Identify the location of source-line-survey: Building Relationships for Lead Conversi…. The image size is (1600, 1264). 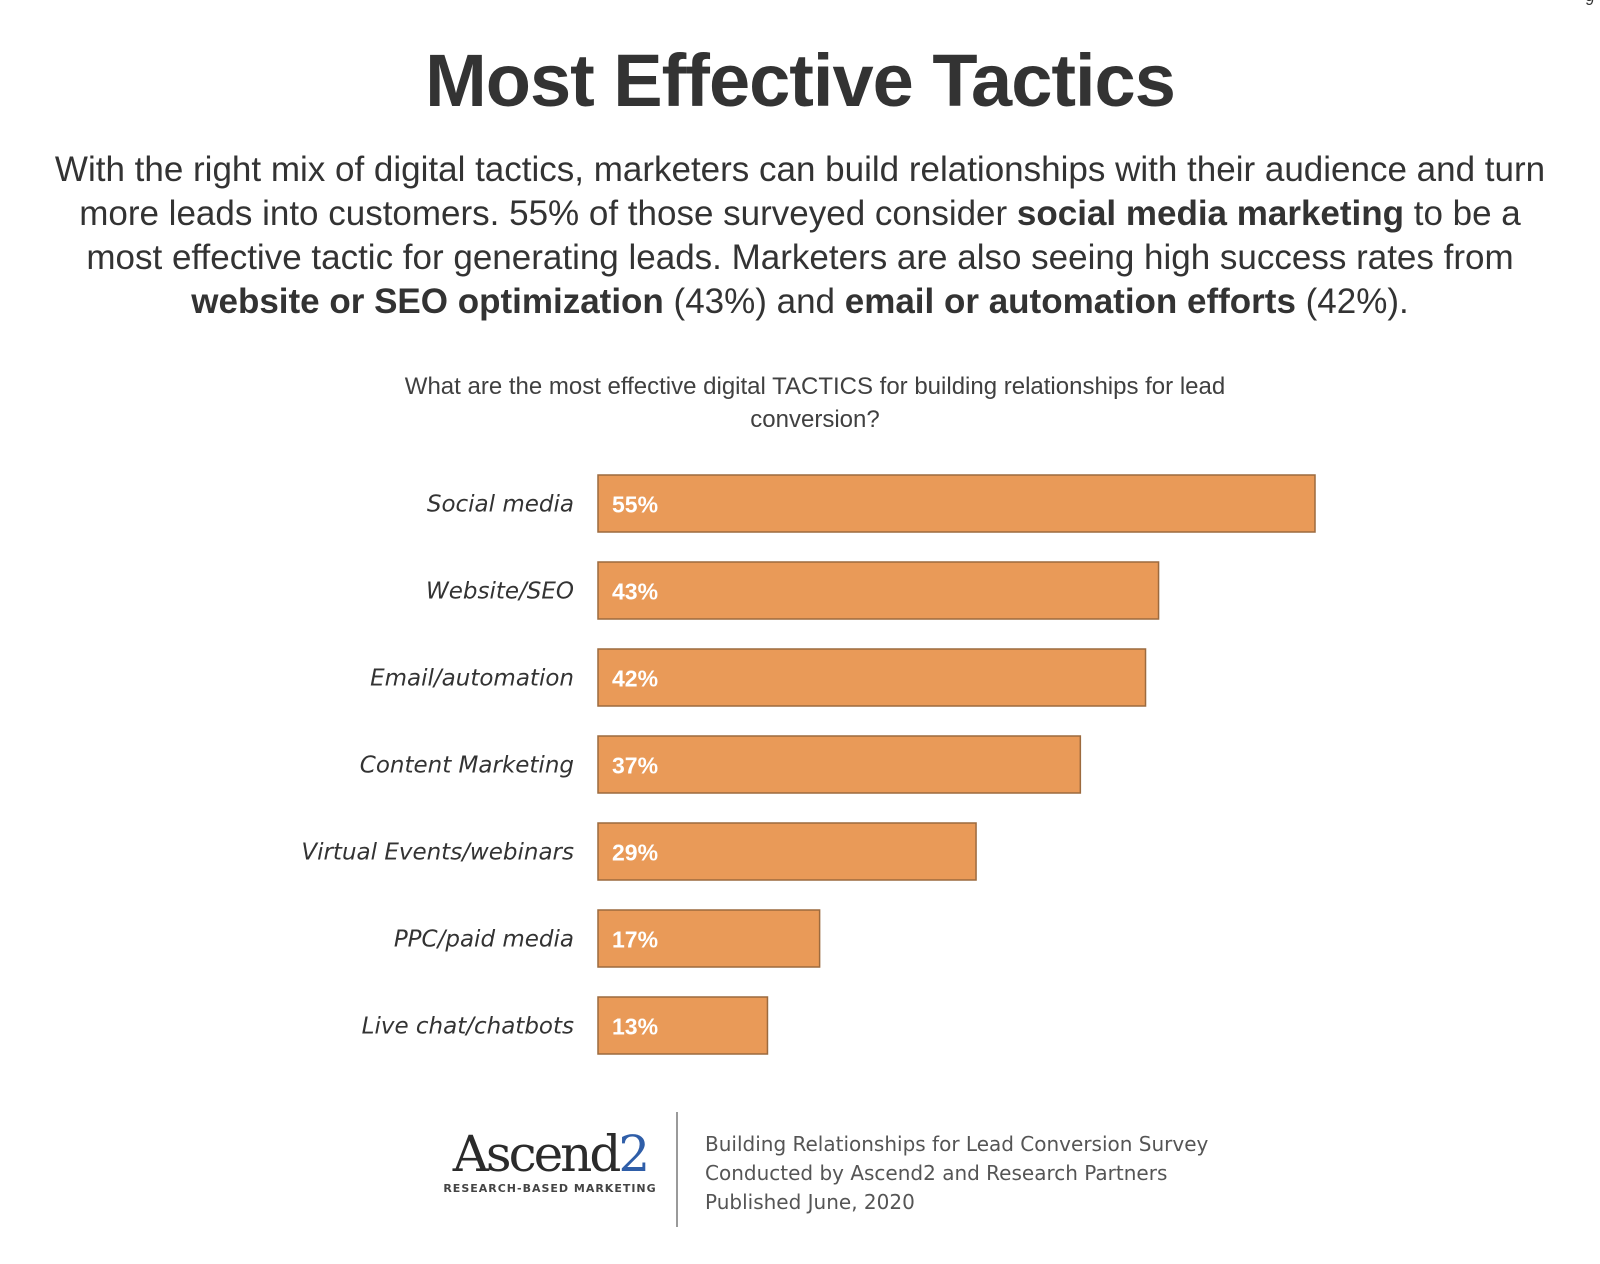
(957, 1144).